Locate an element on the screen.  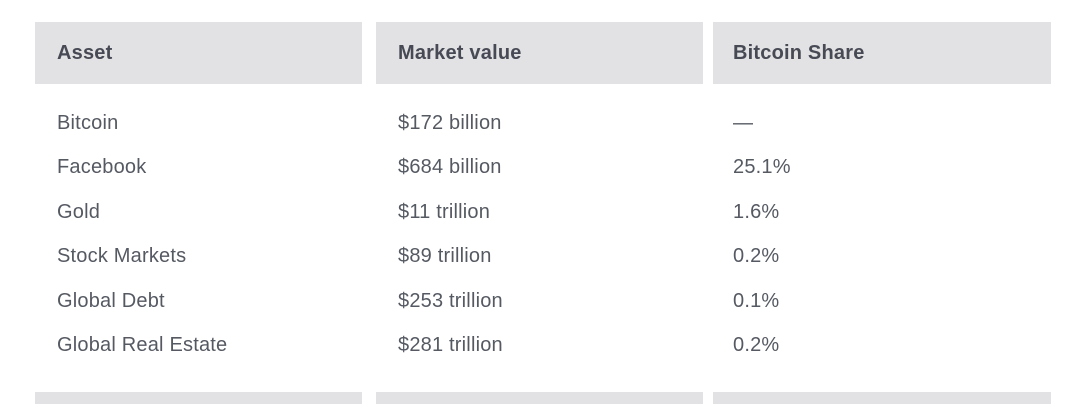
table-row: Global Debt $253 trillion 0.1% is located at coordinates (543, 301).